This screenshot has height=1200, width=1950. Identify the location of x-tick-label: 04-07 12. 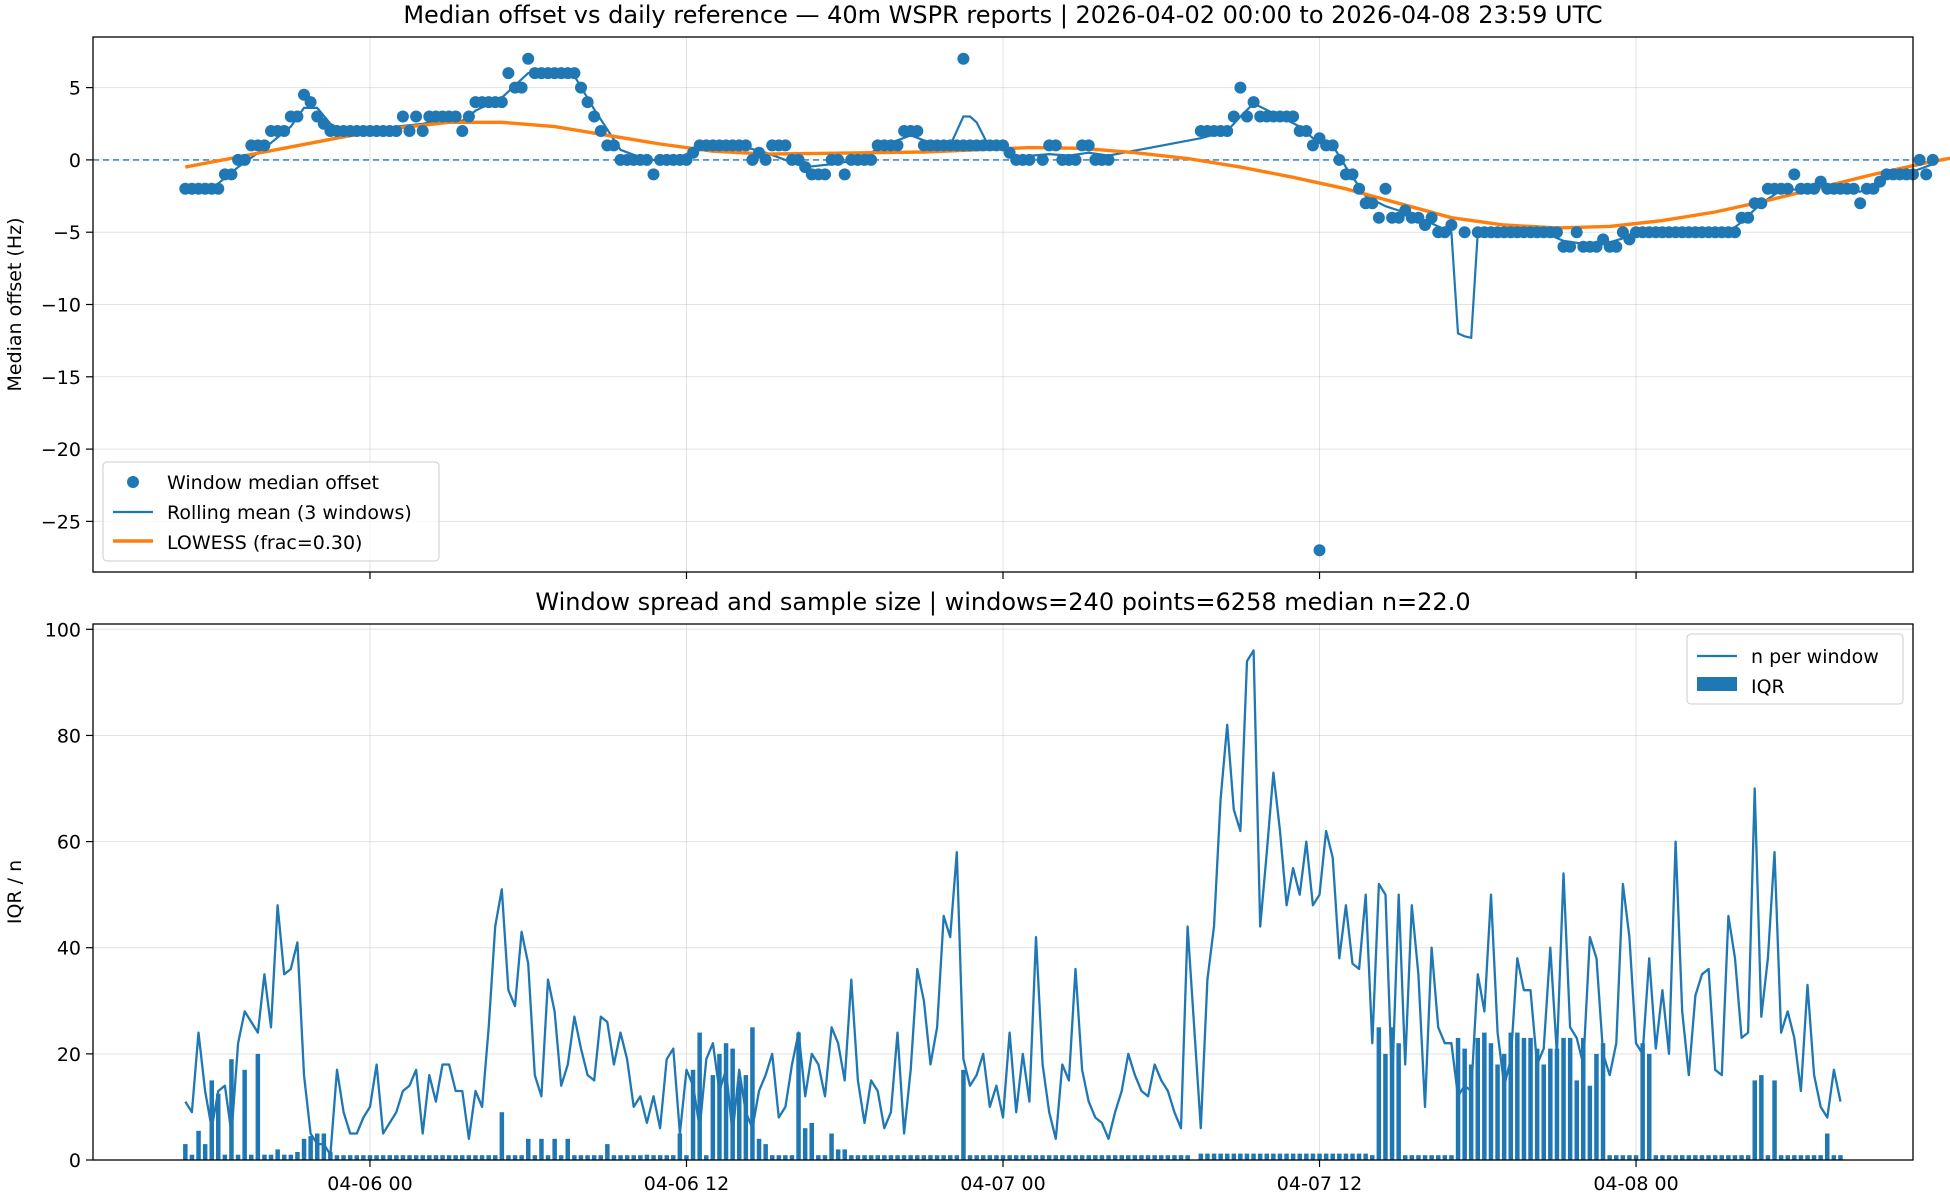
(1319, 1184).